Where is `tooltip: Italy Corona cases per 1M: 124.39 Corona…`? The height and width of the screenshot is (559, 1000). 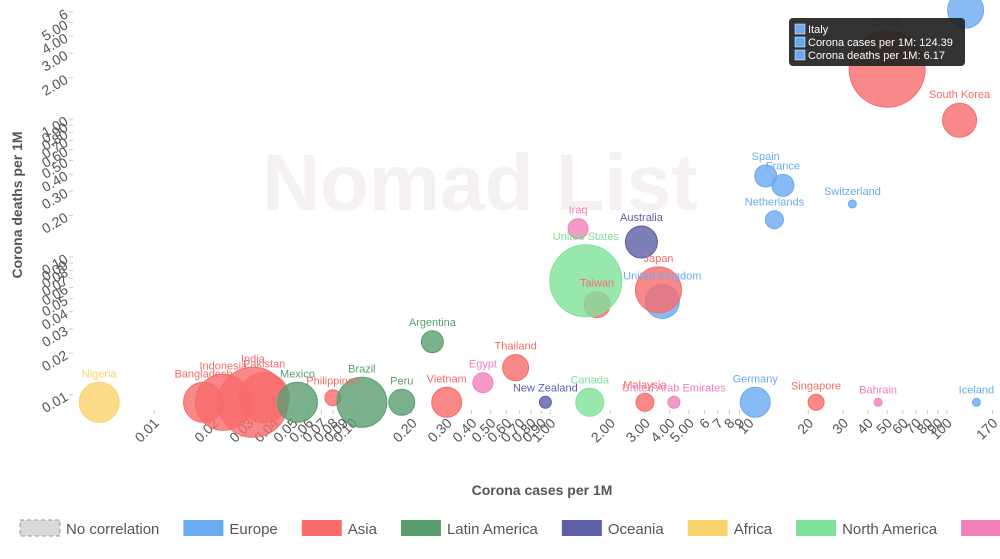 tooltip: Italy Corona cases per 1M: 124.39 Corona… is located at coordinates (877, 42).